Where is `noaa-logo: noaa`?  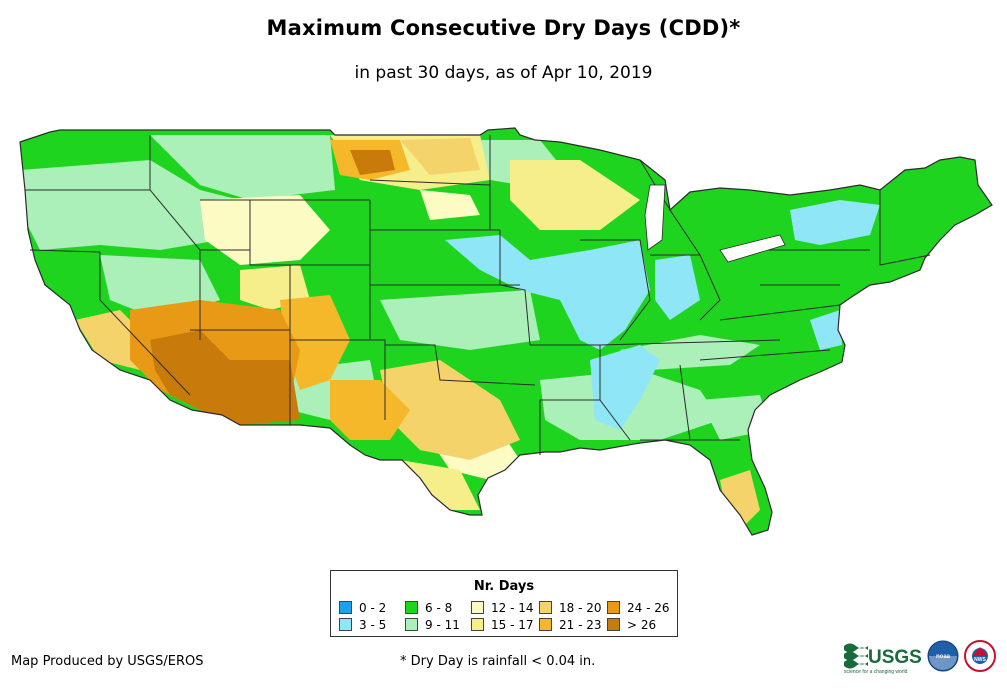
noaa-logo: noaa is located at coordinates (943, 656).